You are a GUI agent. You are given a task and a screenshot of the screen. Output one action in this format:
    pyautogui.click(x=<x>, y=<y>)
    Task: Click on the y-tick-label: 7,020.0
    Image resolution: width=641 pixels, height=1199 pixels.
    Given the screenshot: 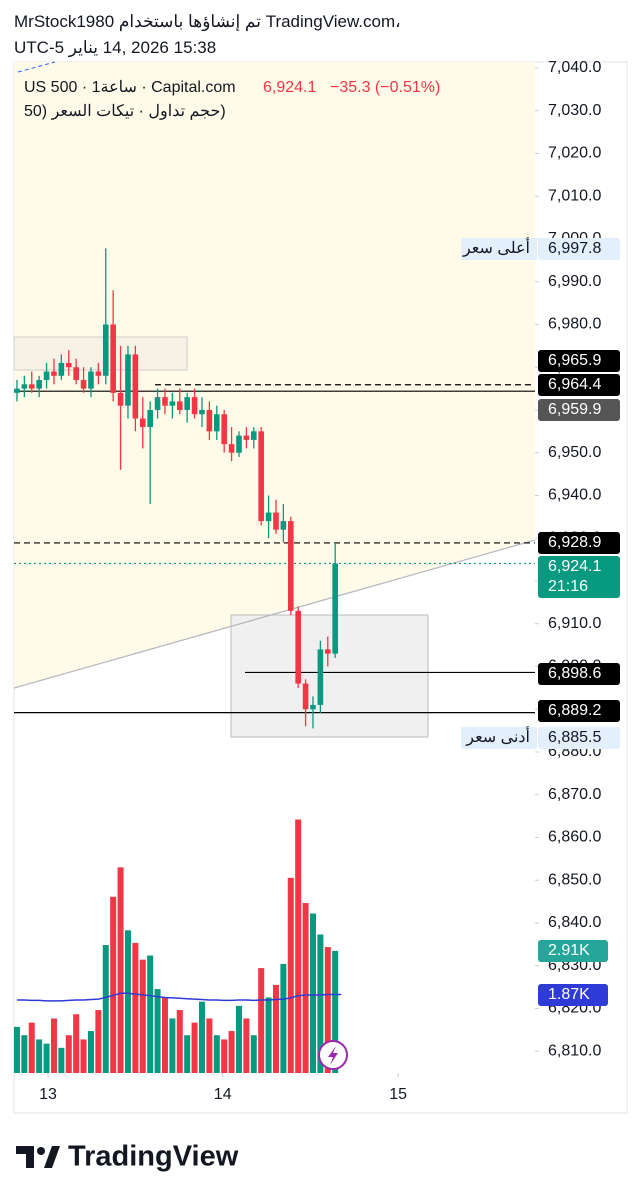 What is the action you would take?
    pyautogui.click(x=574, y=153)
    